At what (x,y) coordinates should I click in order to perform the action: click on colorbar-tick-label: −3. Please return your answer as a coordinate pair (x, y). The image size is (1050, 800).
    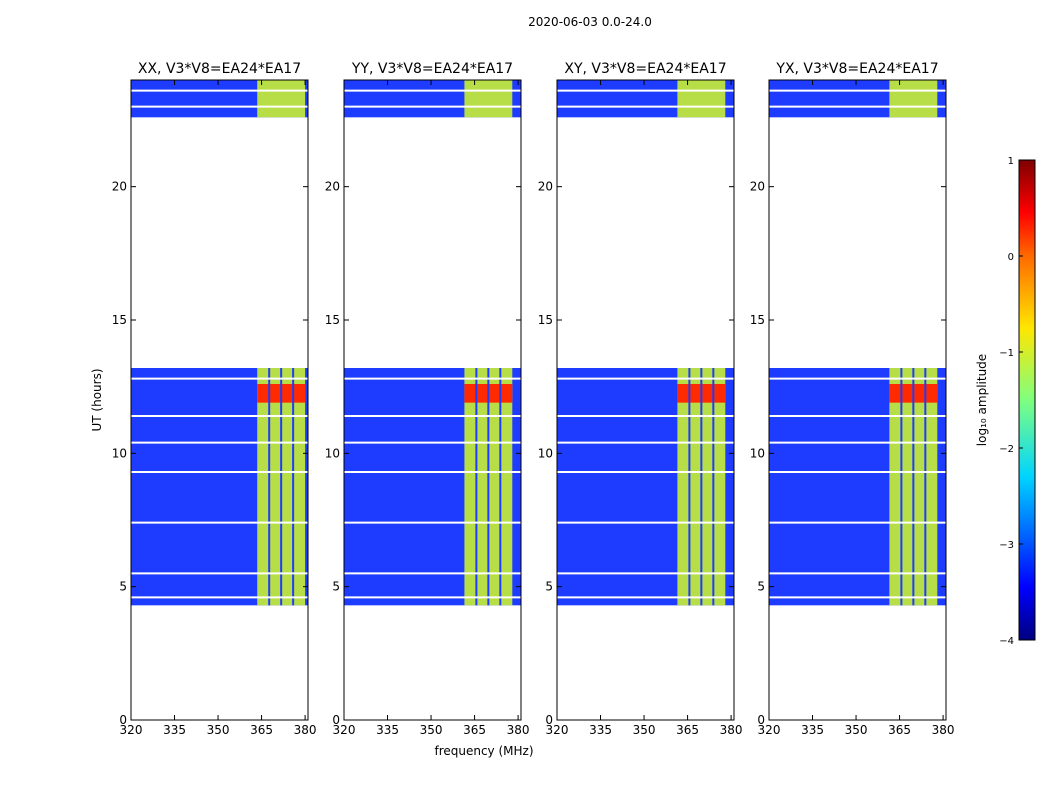
    Looking at the image, I should click on (1006, 545).